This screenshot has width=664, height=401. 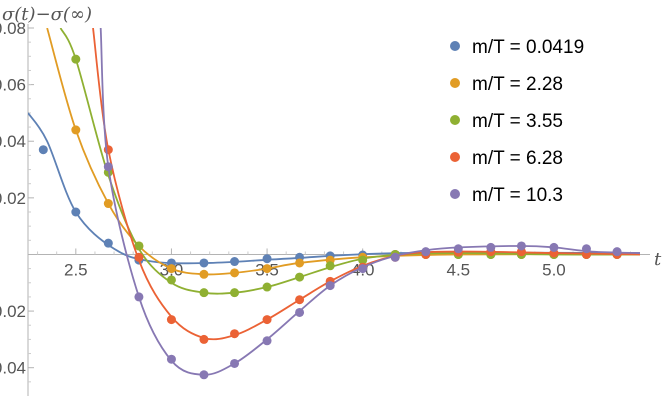 I want to click on legend-label: m/T = 3.55, so click(x=517, y=121).